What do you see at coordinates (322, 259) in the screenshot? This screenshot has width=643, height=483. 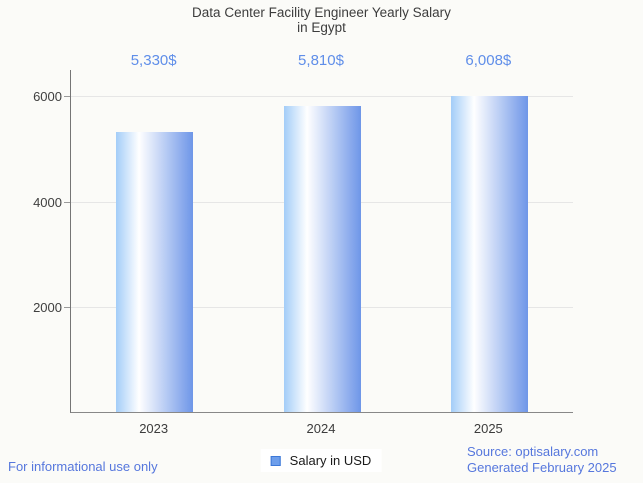 I see `bar-2024` at bounding box center [322, 259].